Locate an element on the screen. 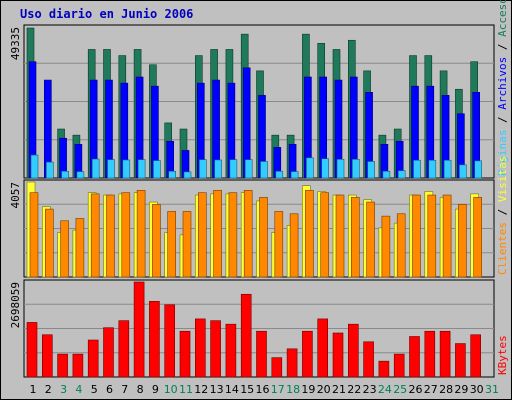 This screenshot has height=400, width=512. legend-segment: Accesos is located at coordinates (502, 18).